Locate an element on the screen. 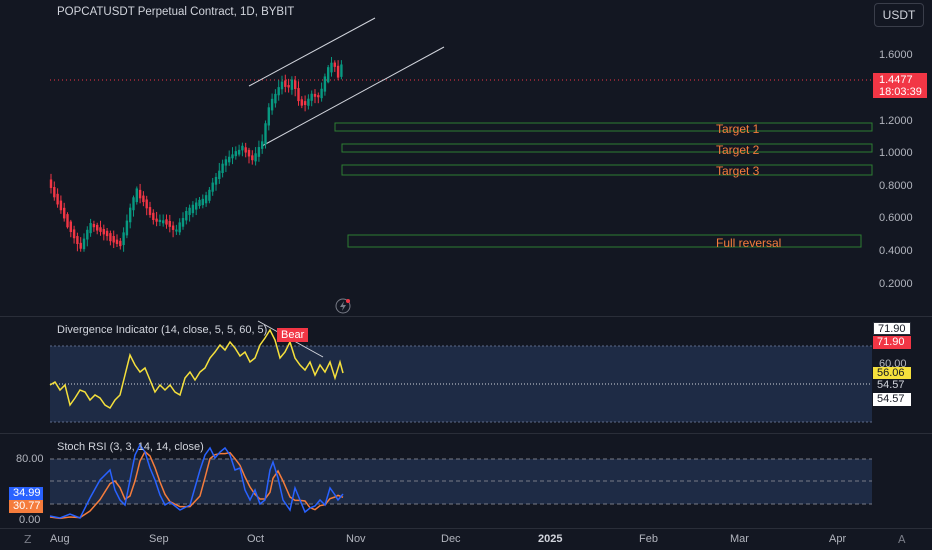  div-axis-label: 56.06 is located at coordinates (892, 373).